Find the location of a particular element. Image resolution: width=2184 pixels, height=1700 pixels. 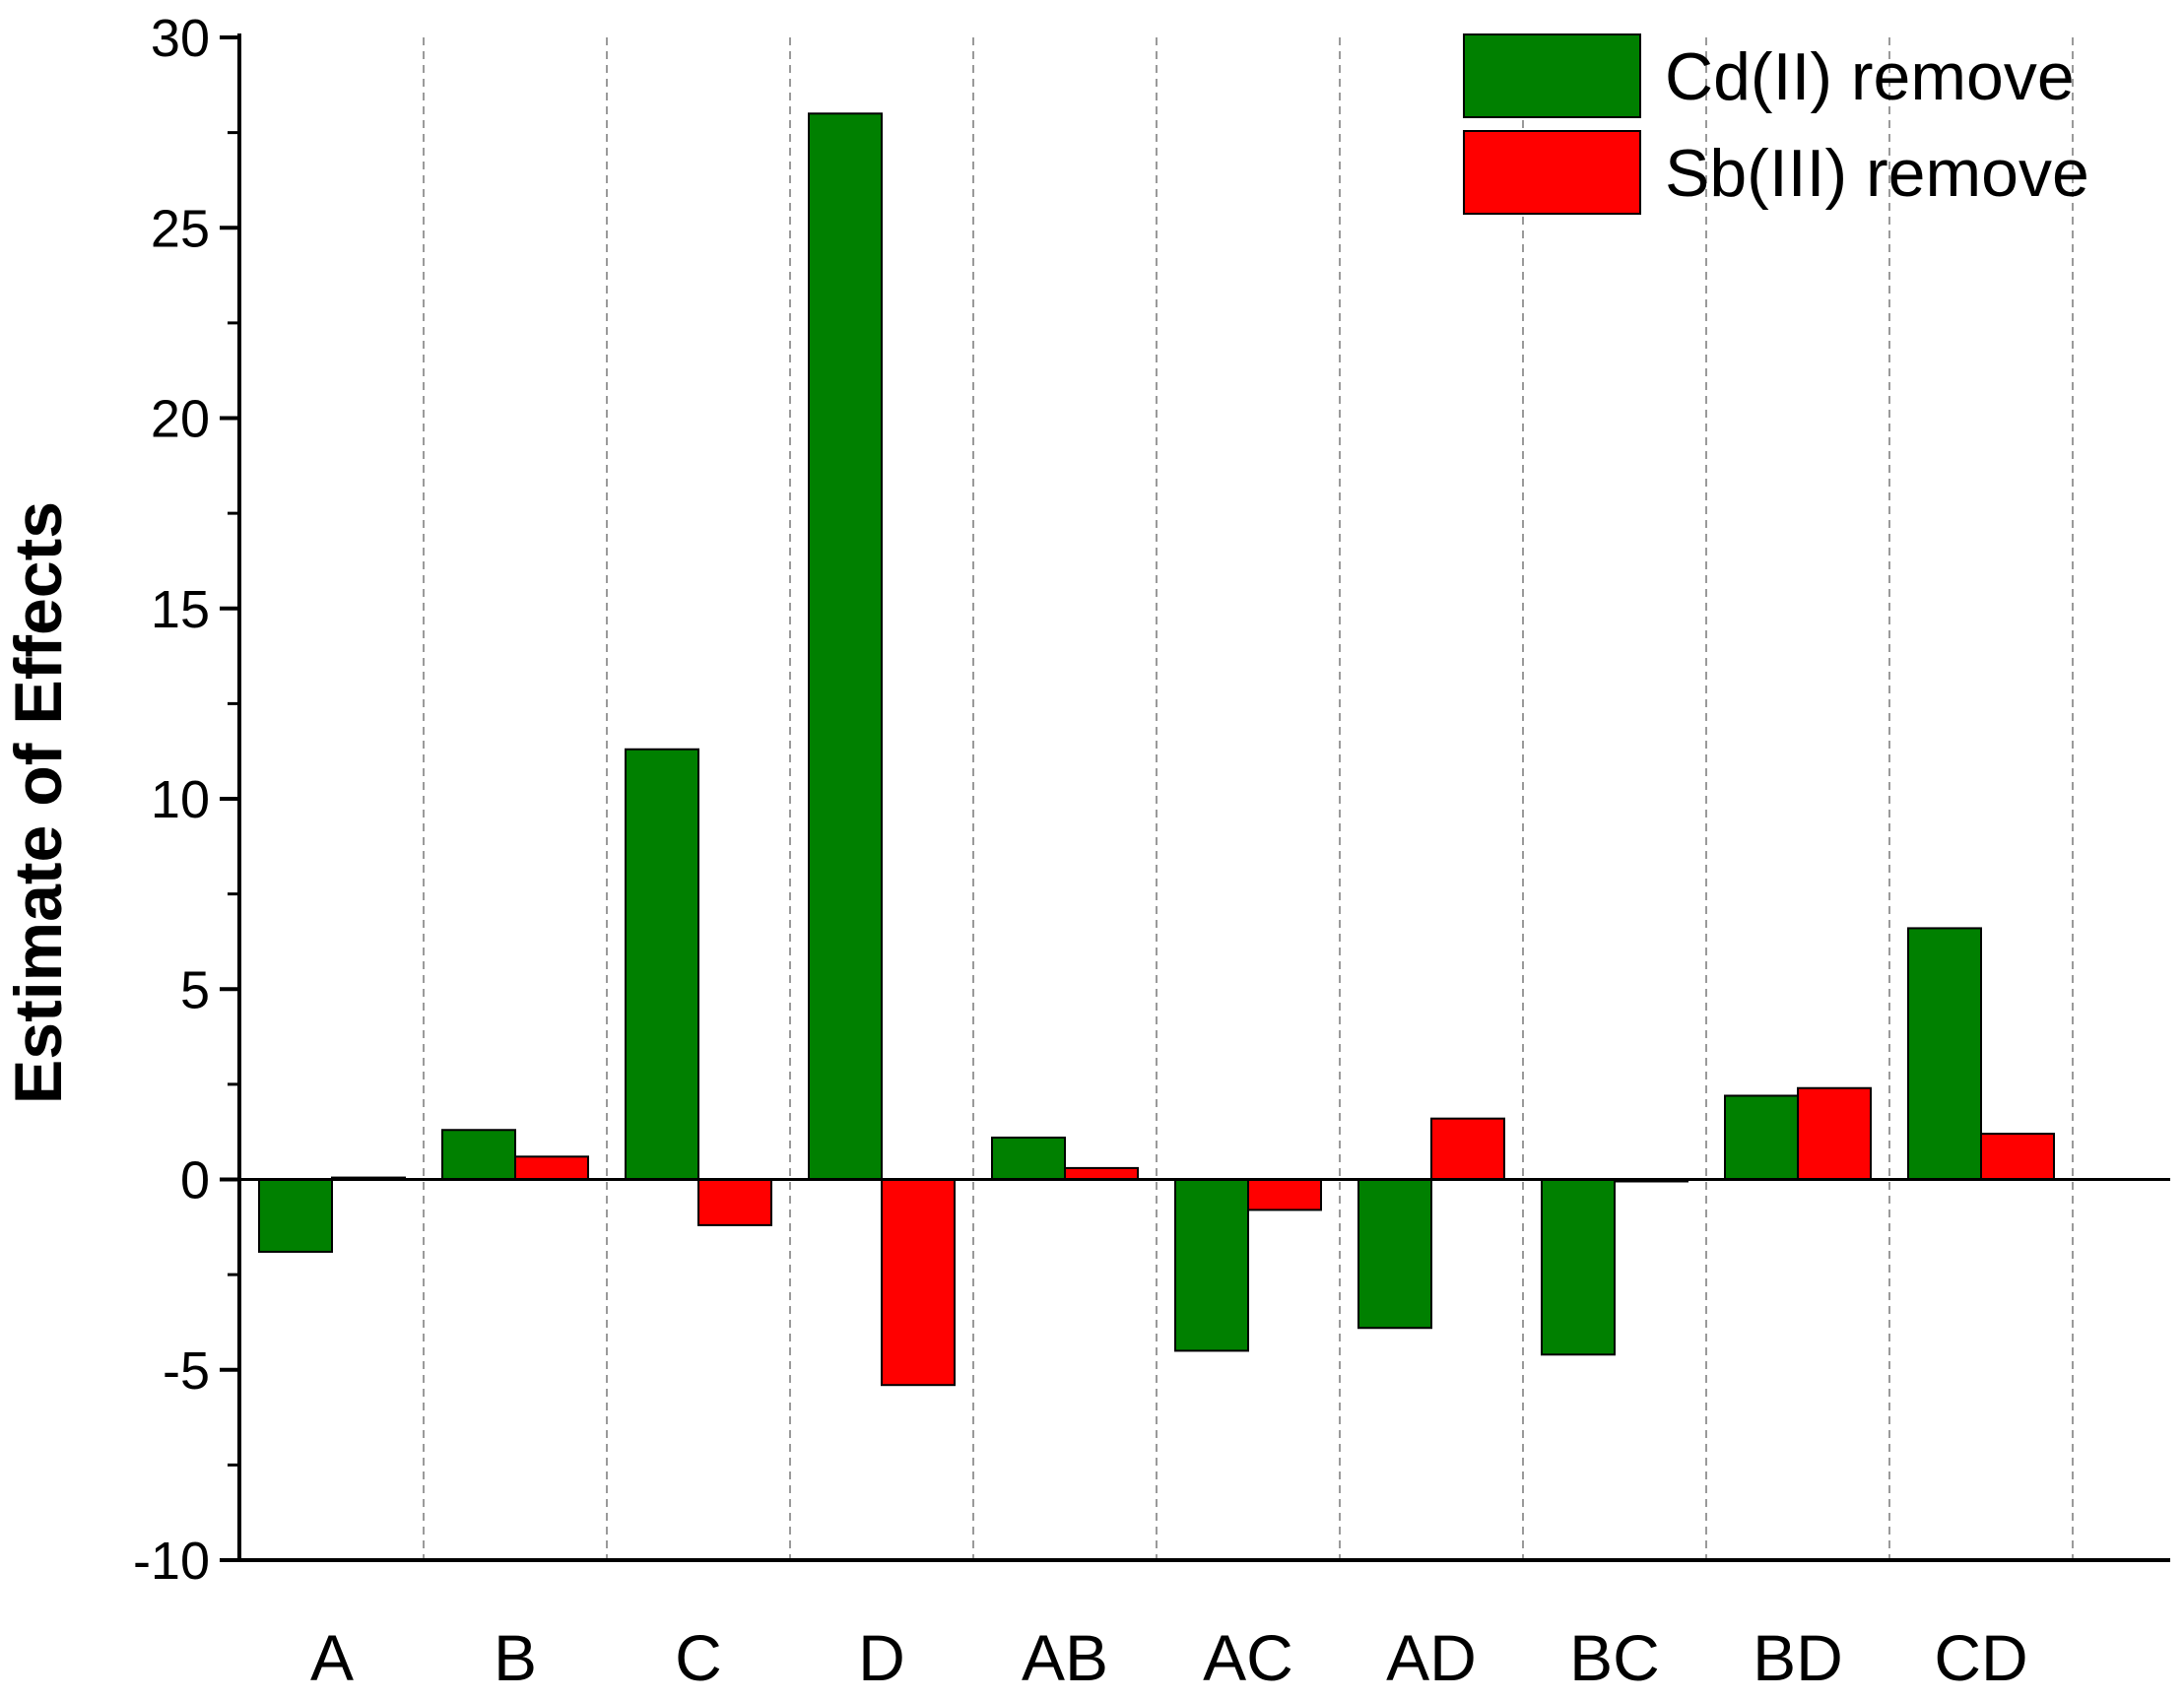

legend-label: Cd(II) remove is located at coordinates (1870, 76).